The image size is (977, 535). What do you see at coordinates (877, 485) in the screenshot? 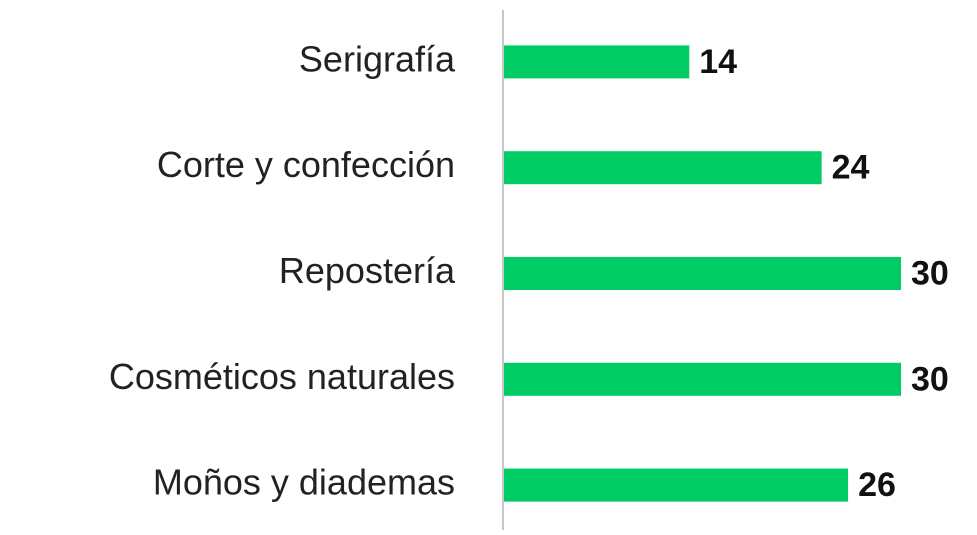
I see `value-label: 26` at bounding box center [877, 485].